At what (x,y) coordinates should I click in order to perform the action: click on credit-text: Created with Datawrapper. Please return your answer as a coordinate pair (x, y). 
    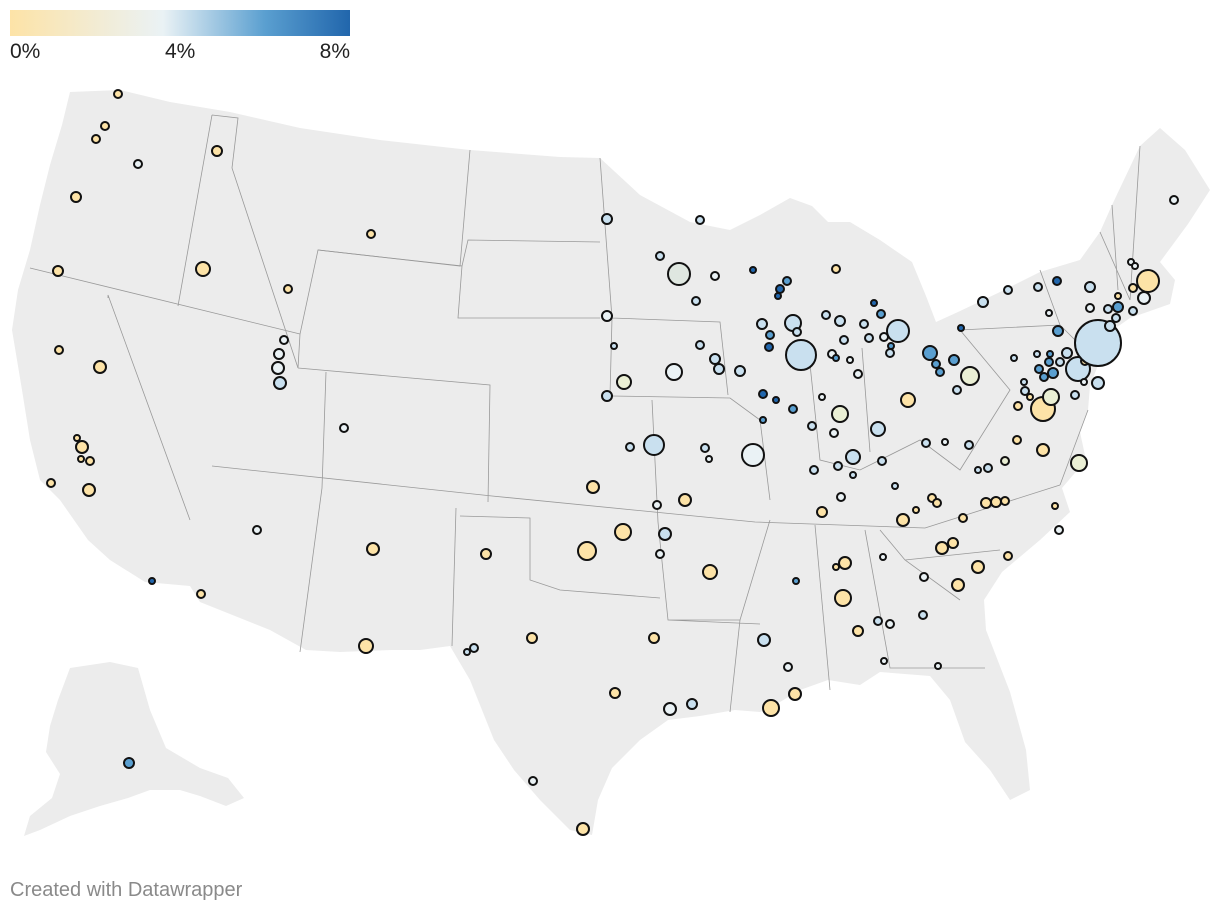
    Looking at the image, I should click on (126, 890).